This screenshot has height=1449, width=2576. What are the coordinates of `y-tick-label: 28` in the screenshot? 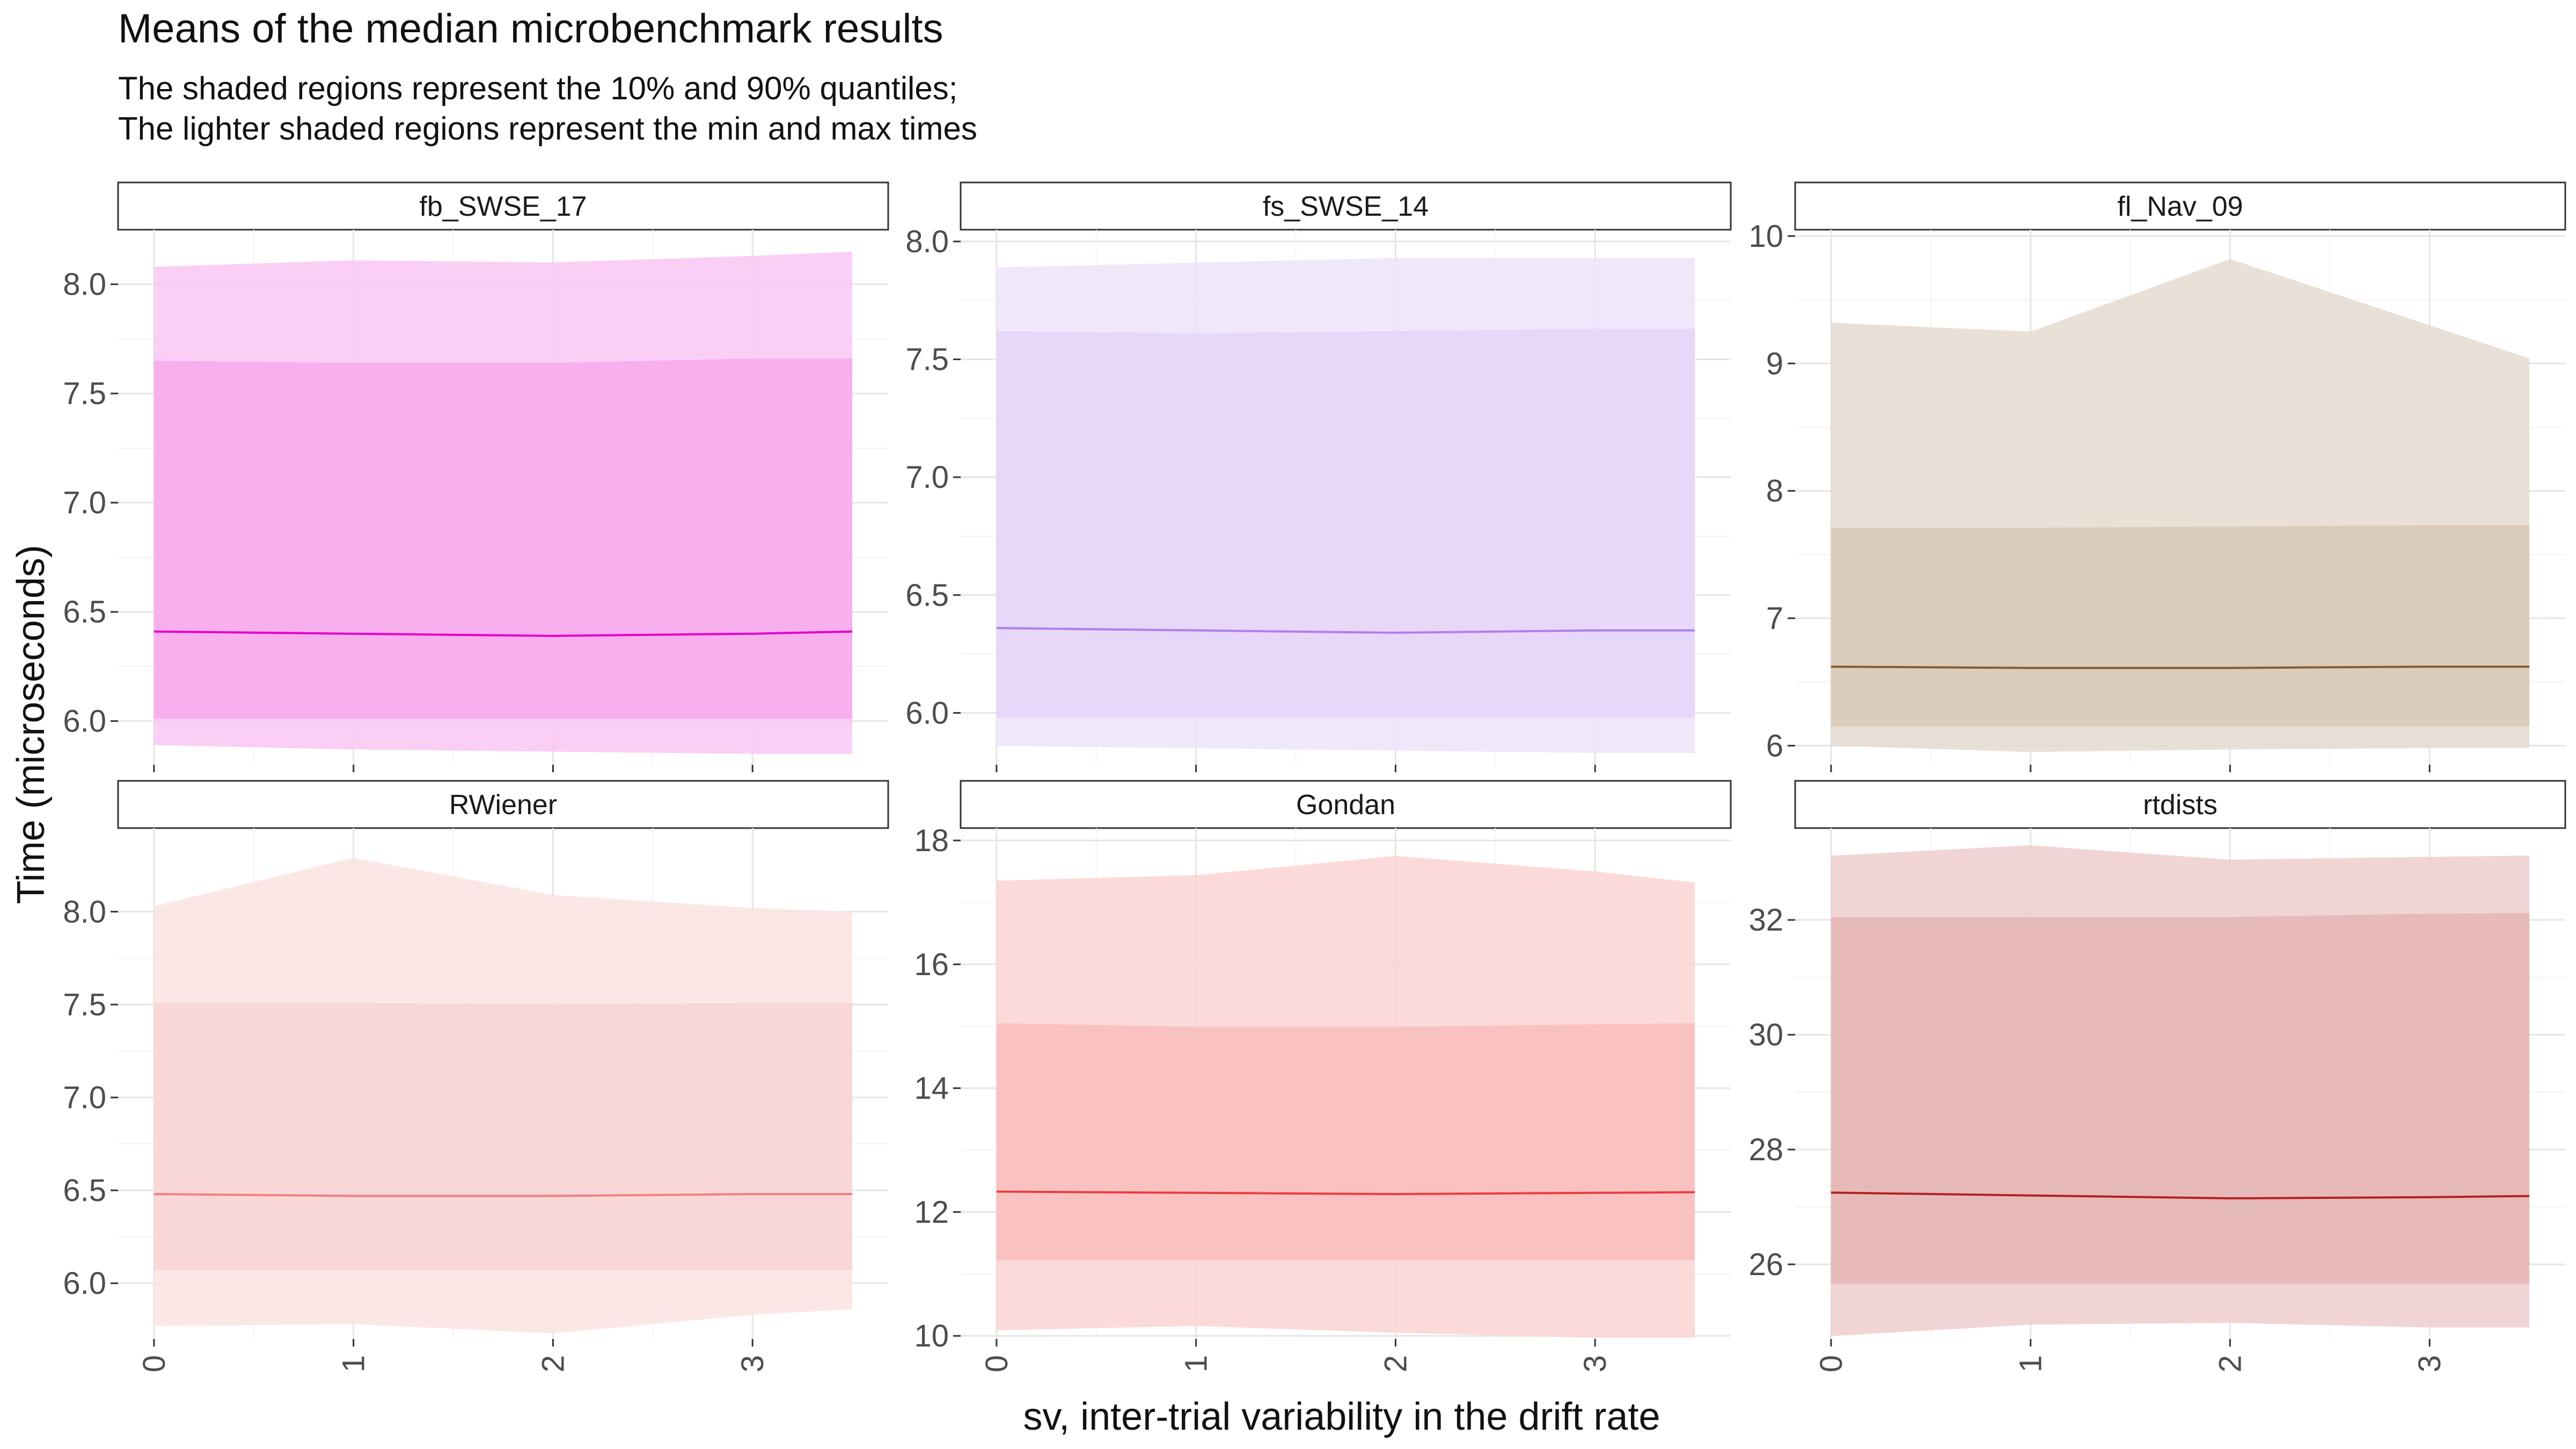 It's located at (1765, 1149).